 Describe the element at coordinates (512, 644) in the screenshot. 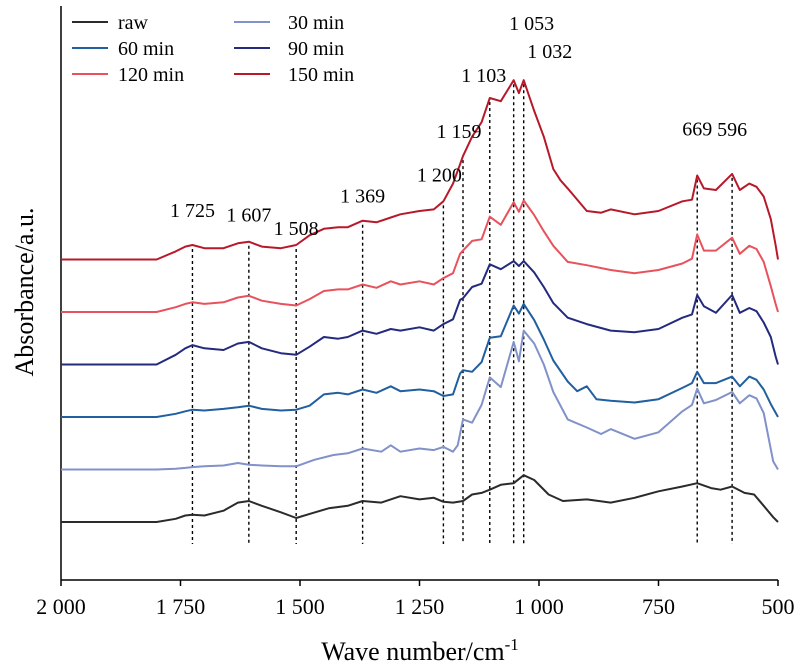

I see `x-axis-title-superscript: -1` at that location.